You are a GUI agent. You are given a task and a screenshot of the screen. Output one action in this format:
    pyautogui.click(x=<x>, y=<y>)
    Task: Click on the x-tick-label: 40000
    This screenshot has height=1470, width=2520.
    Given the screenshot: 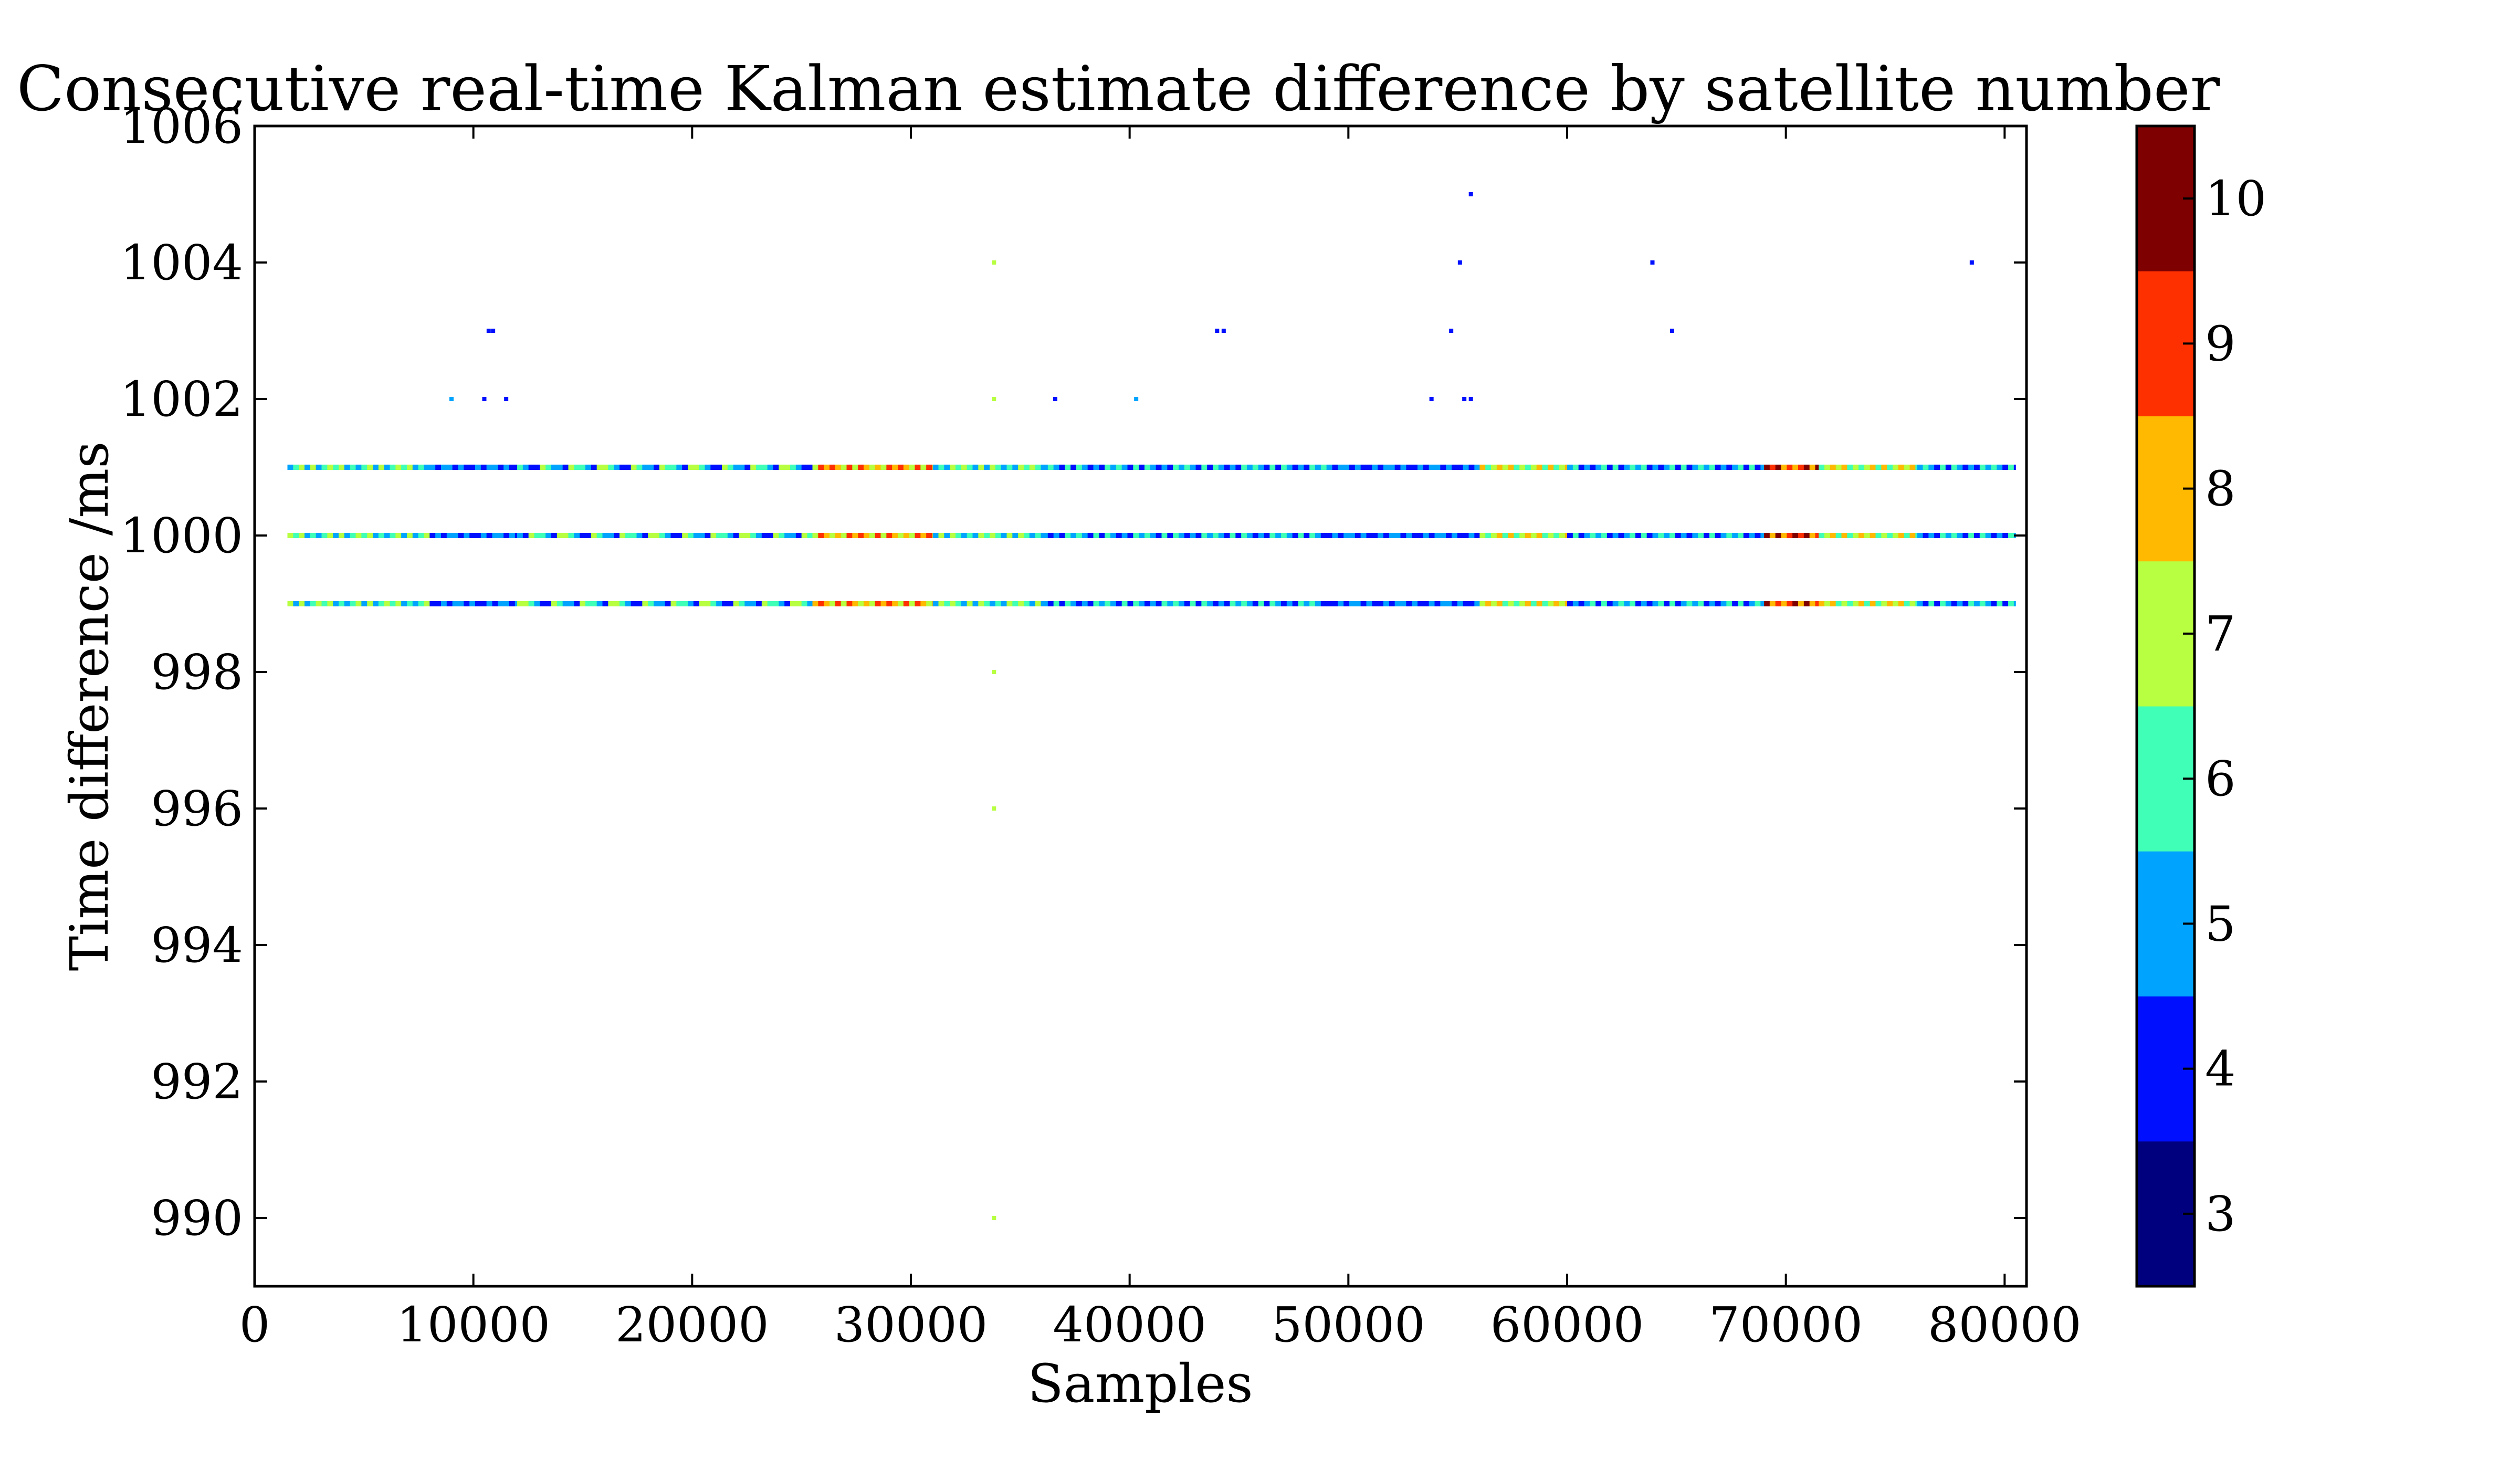 What is the action you would take?
    pyautogui.click(x=1129, y=1325)
    